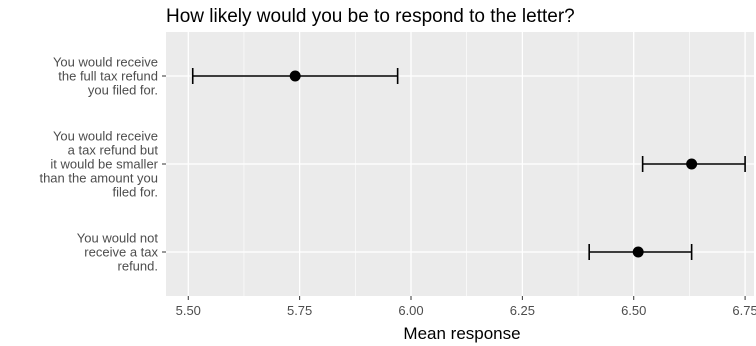  I want to click on category-label-line: it would be smaller, so click(104, 164).